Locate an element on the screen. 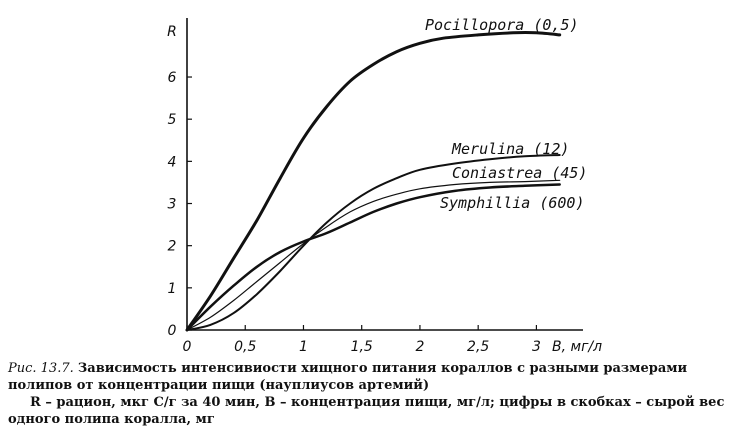  y-tick-label: 0 is located at coordinates (172, 331).